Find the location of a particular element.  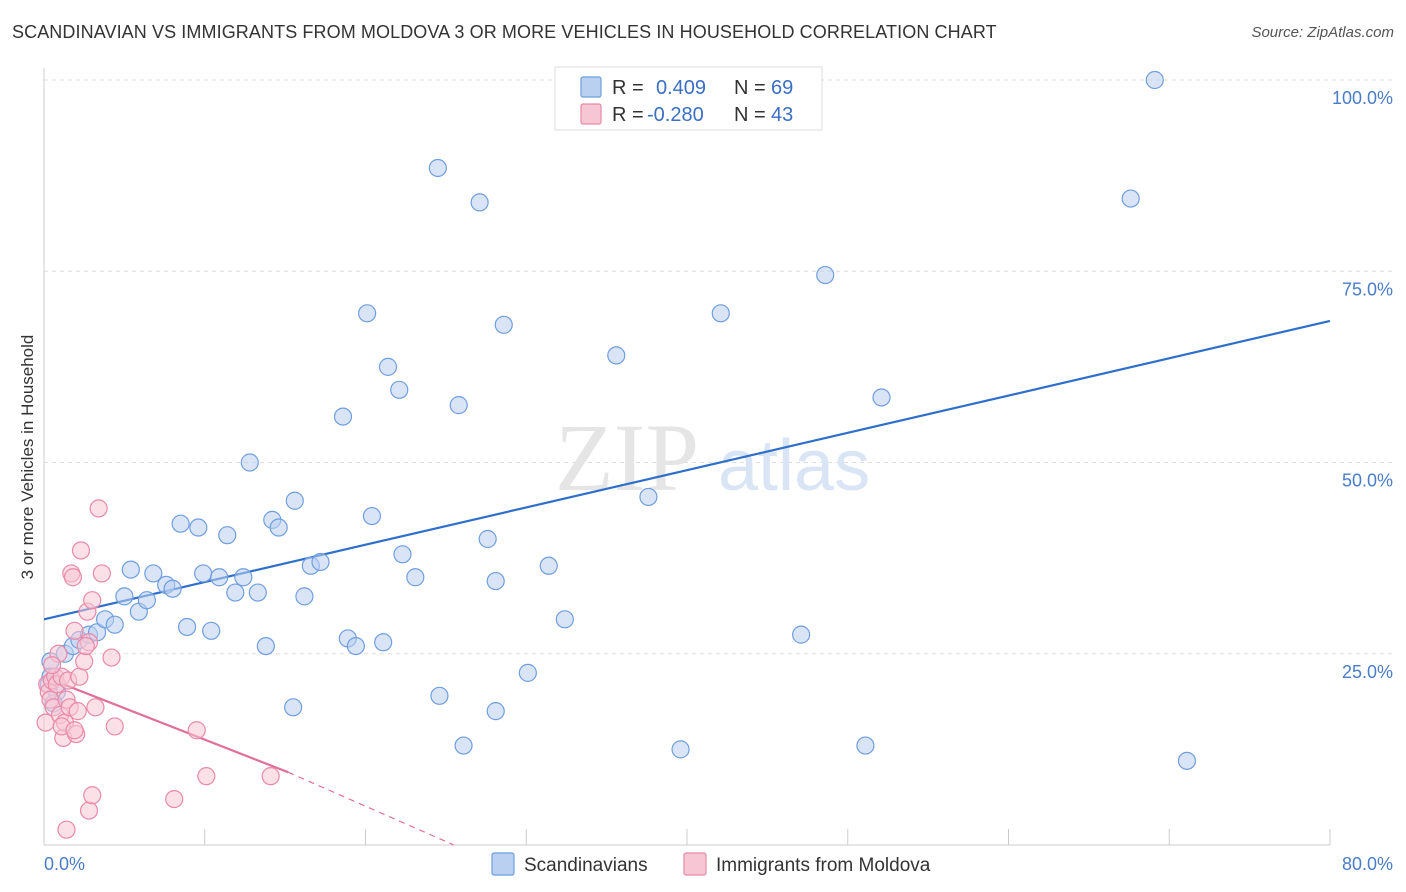

watermark-zip: ZIP is located at coordinates (627, 457).